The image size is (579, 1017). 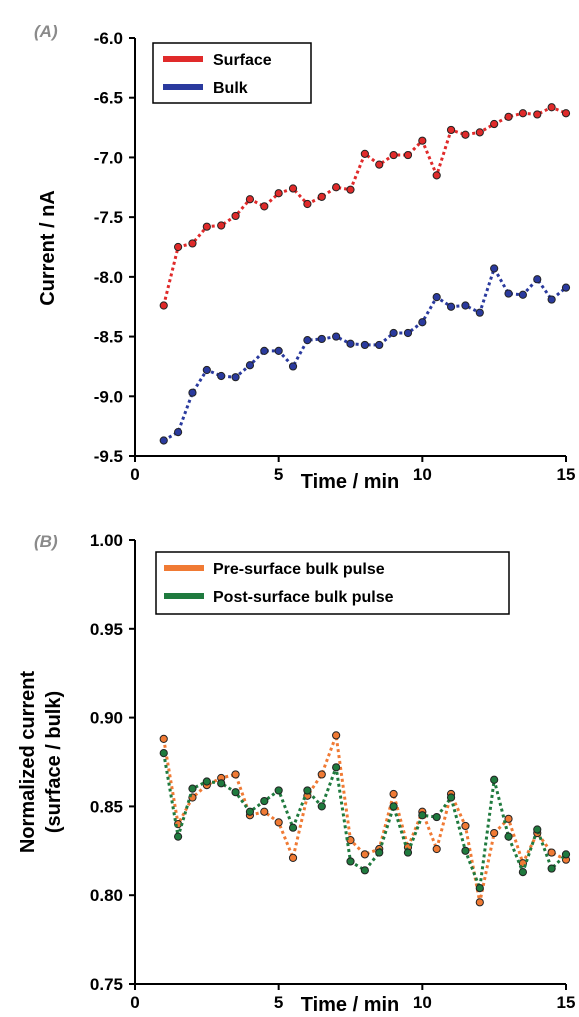 What do you see at coordinates (106, 540) in the screenshot?
I see `y-tick-label-b: 1.00` at bounding box center [106, 540].